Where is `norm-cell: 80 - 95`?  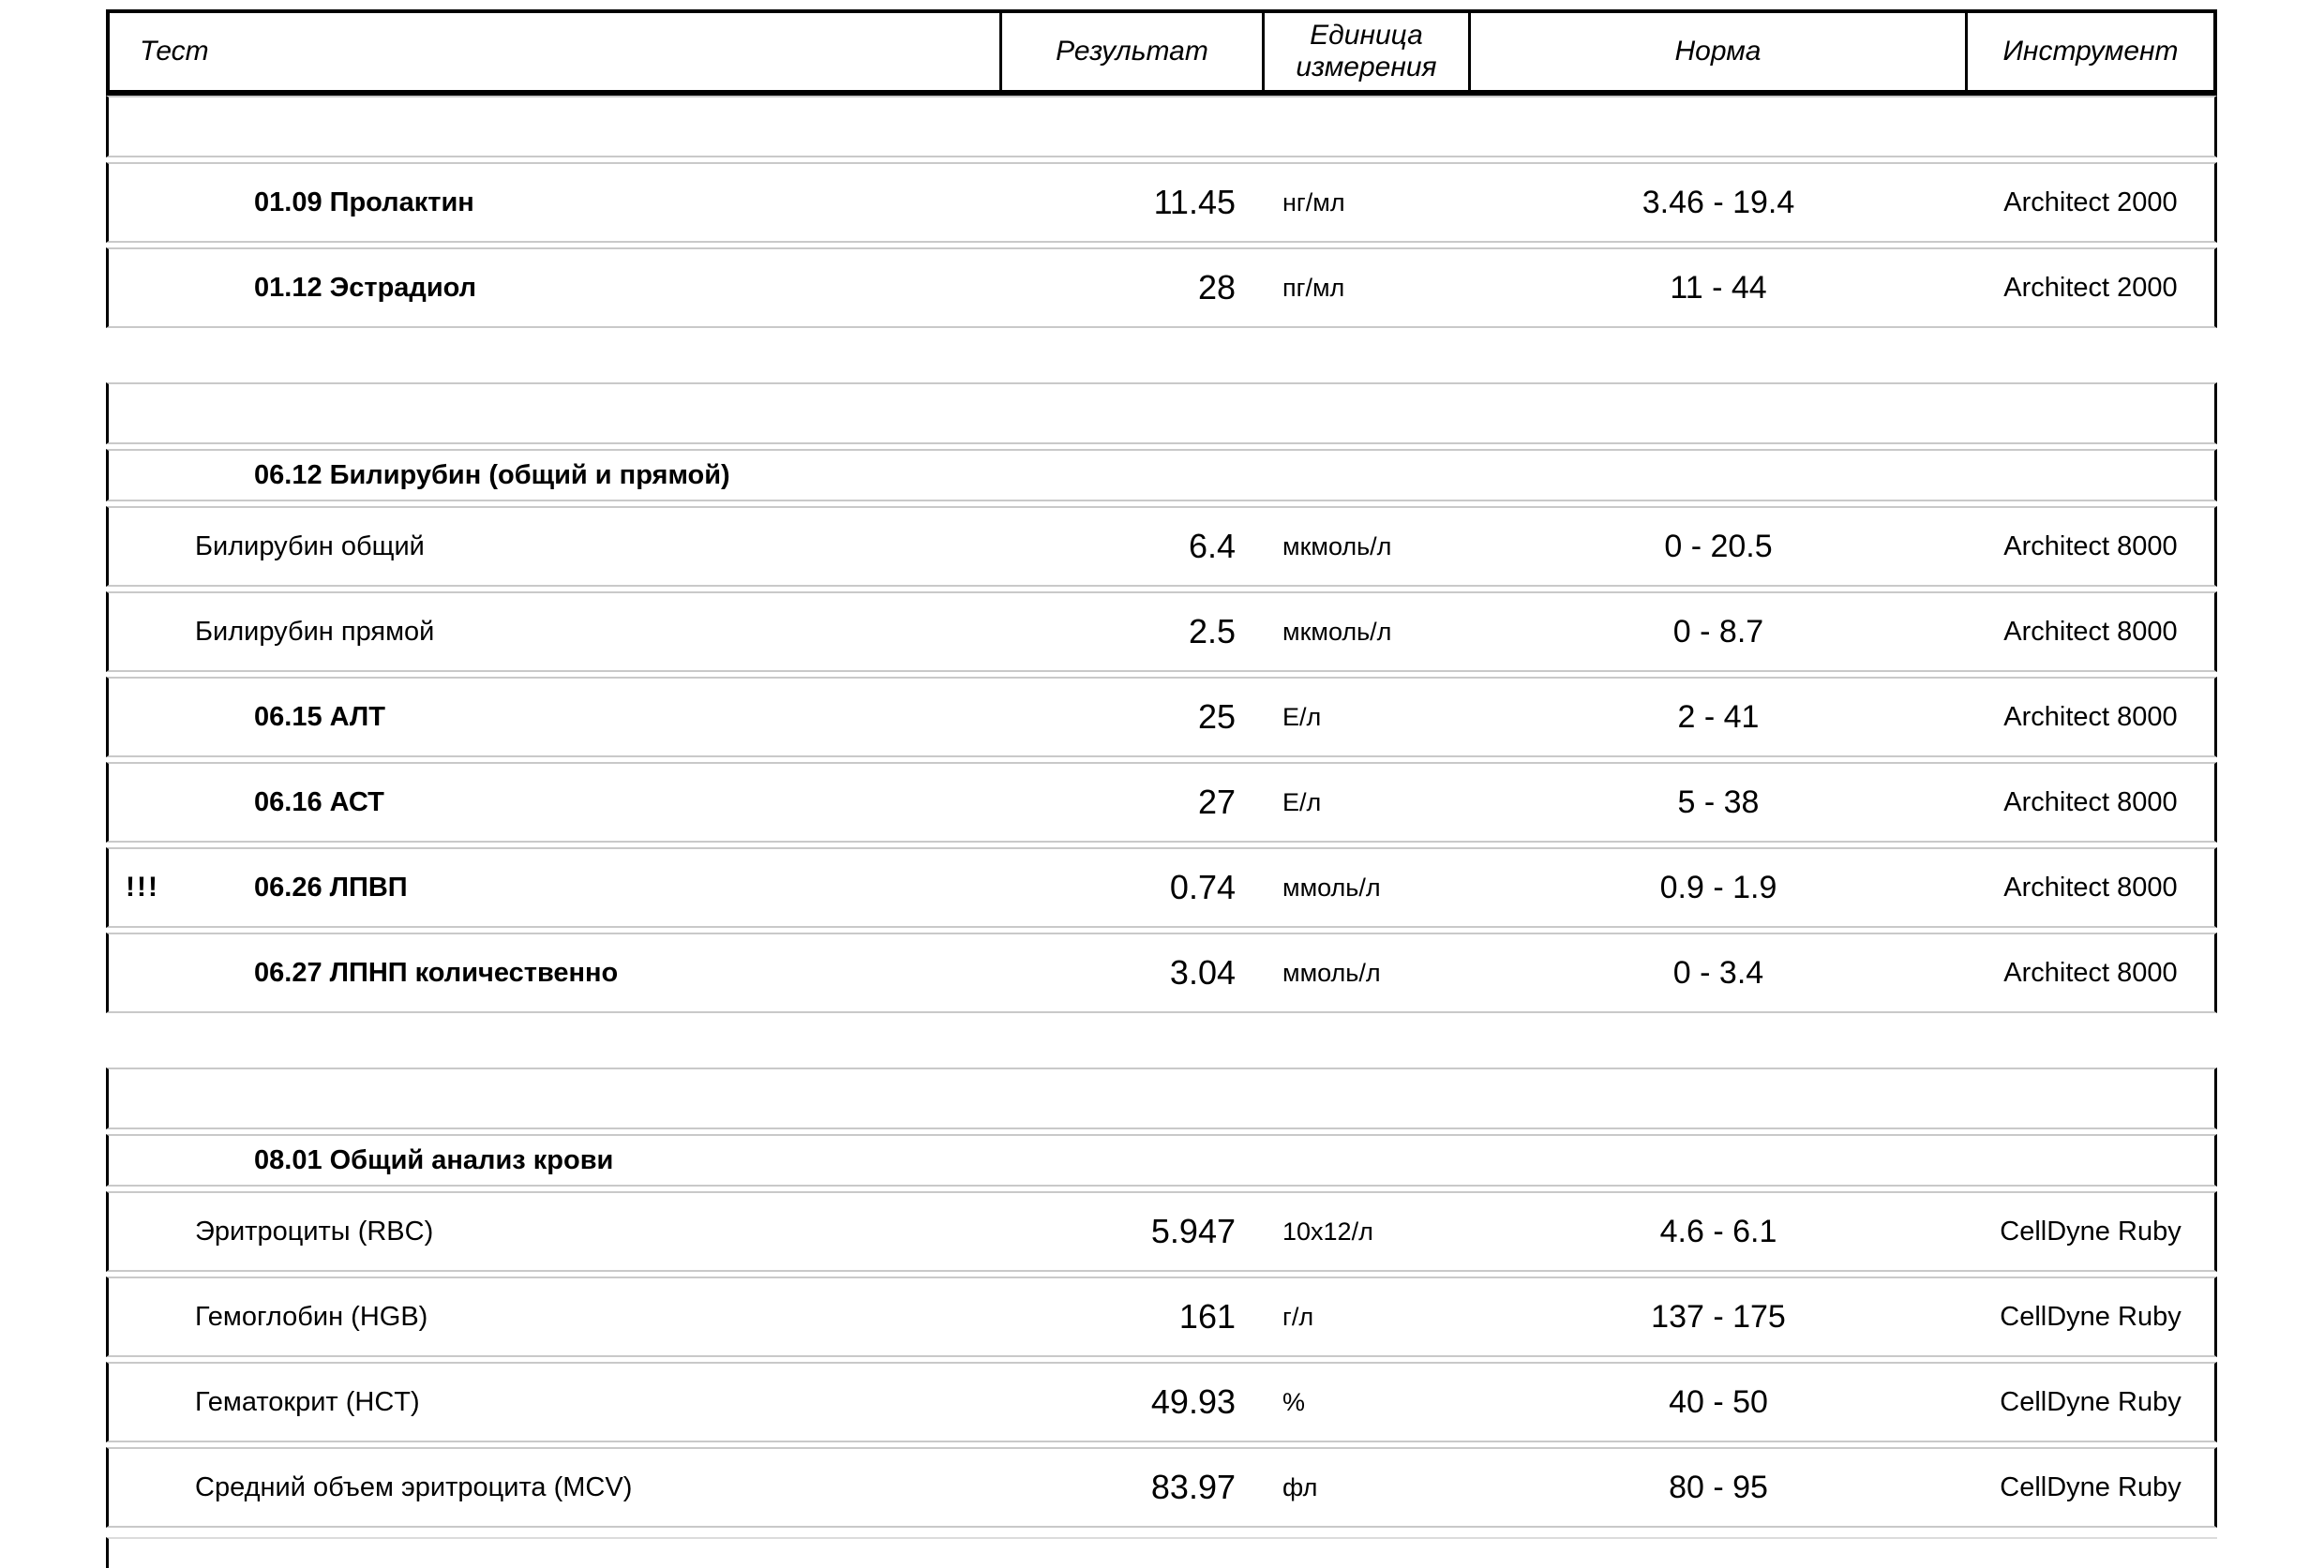
norm-cell: 80 - 95 is located at coordinates (1719, 1487).